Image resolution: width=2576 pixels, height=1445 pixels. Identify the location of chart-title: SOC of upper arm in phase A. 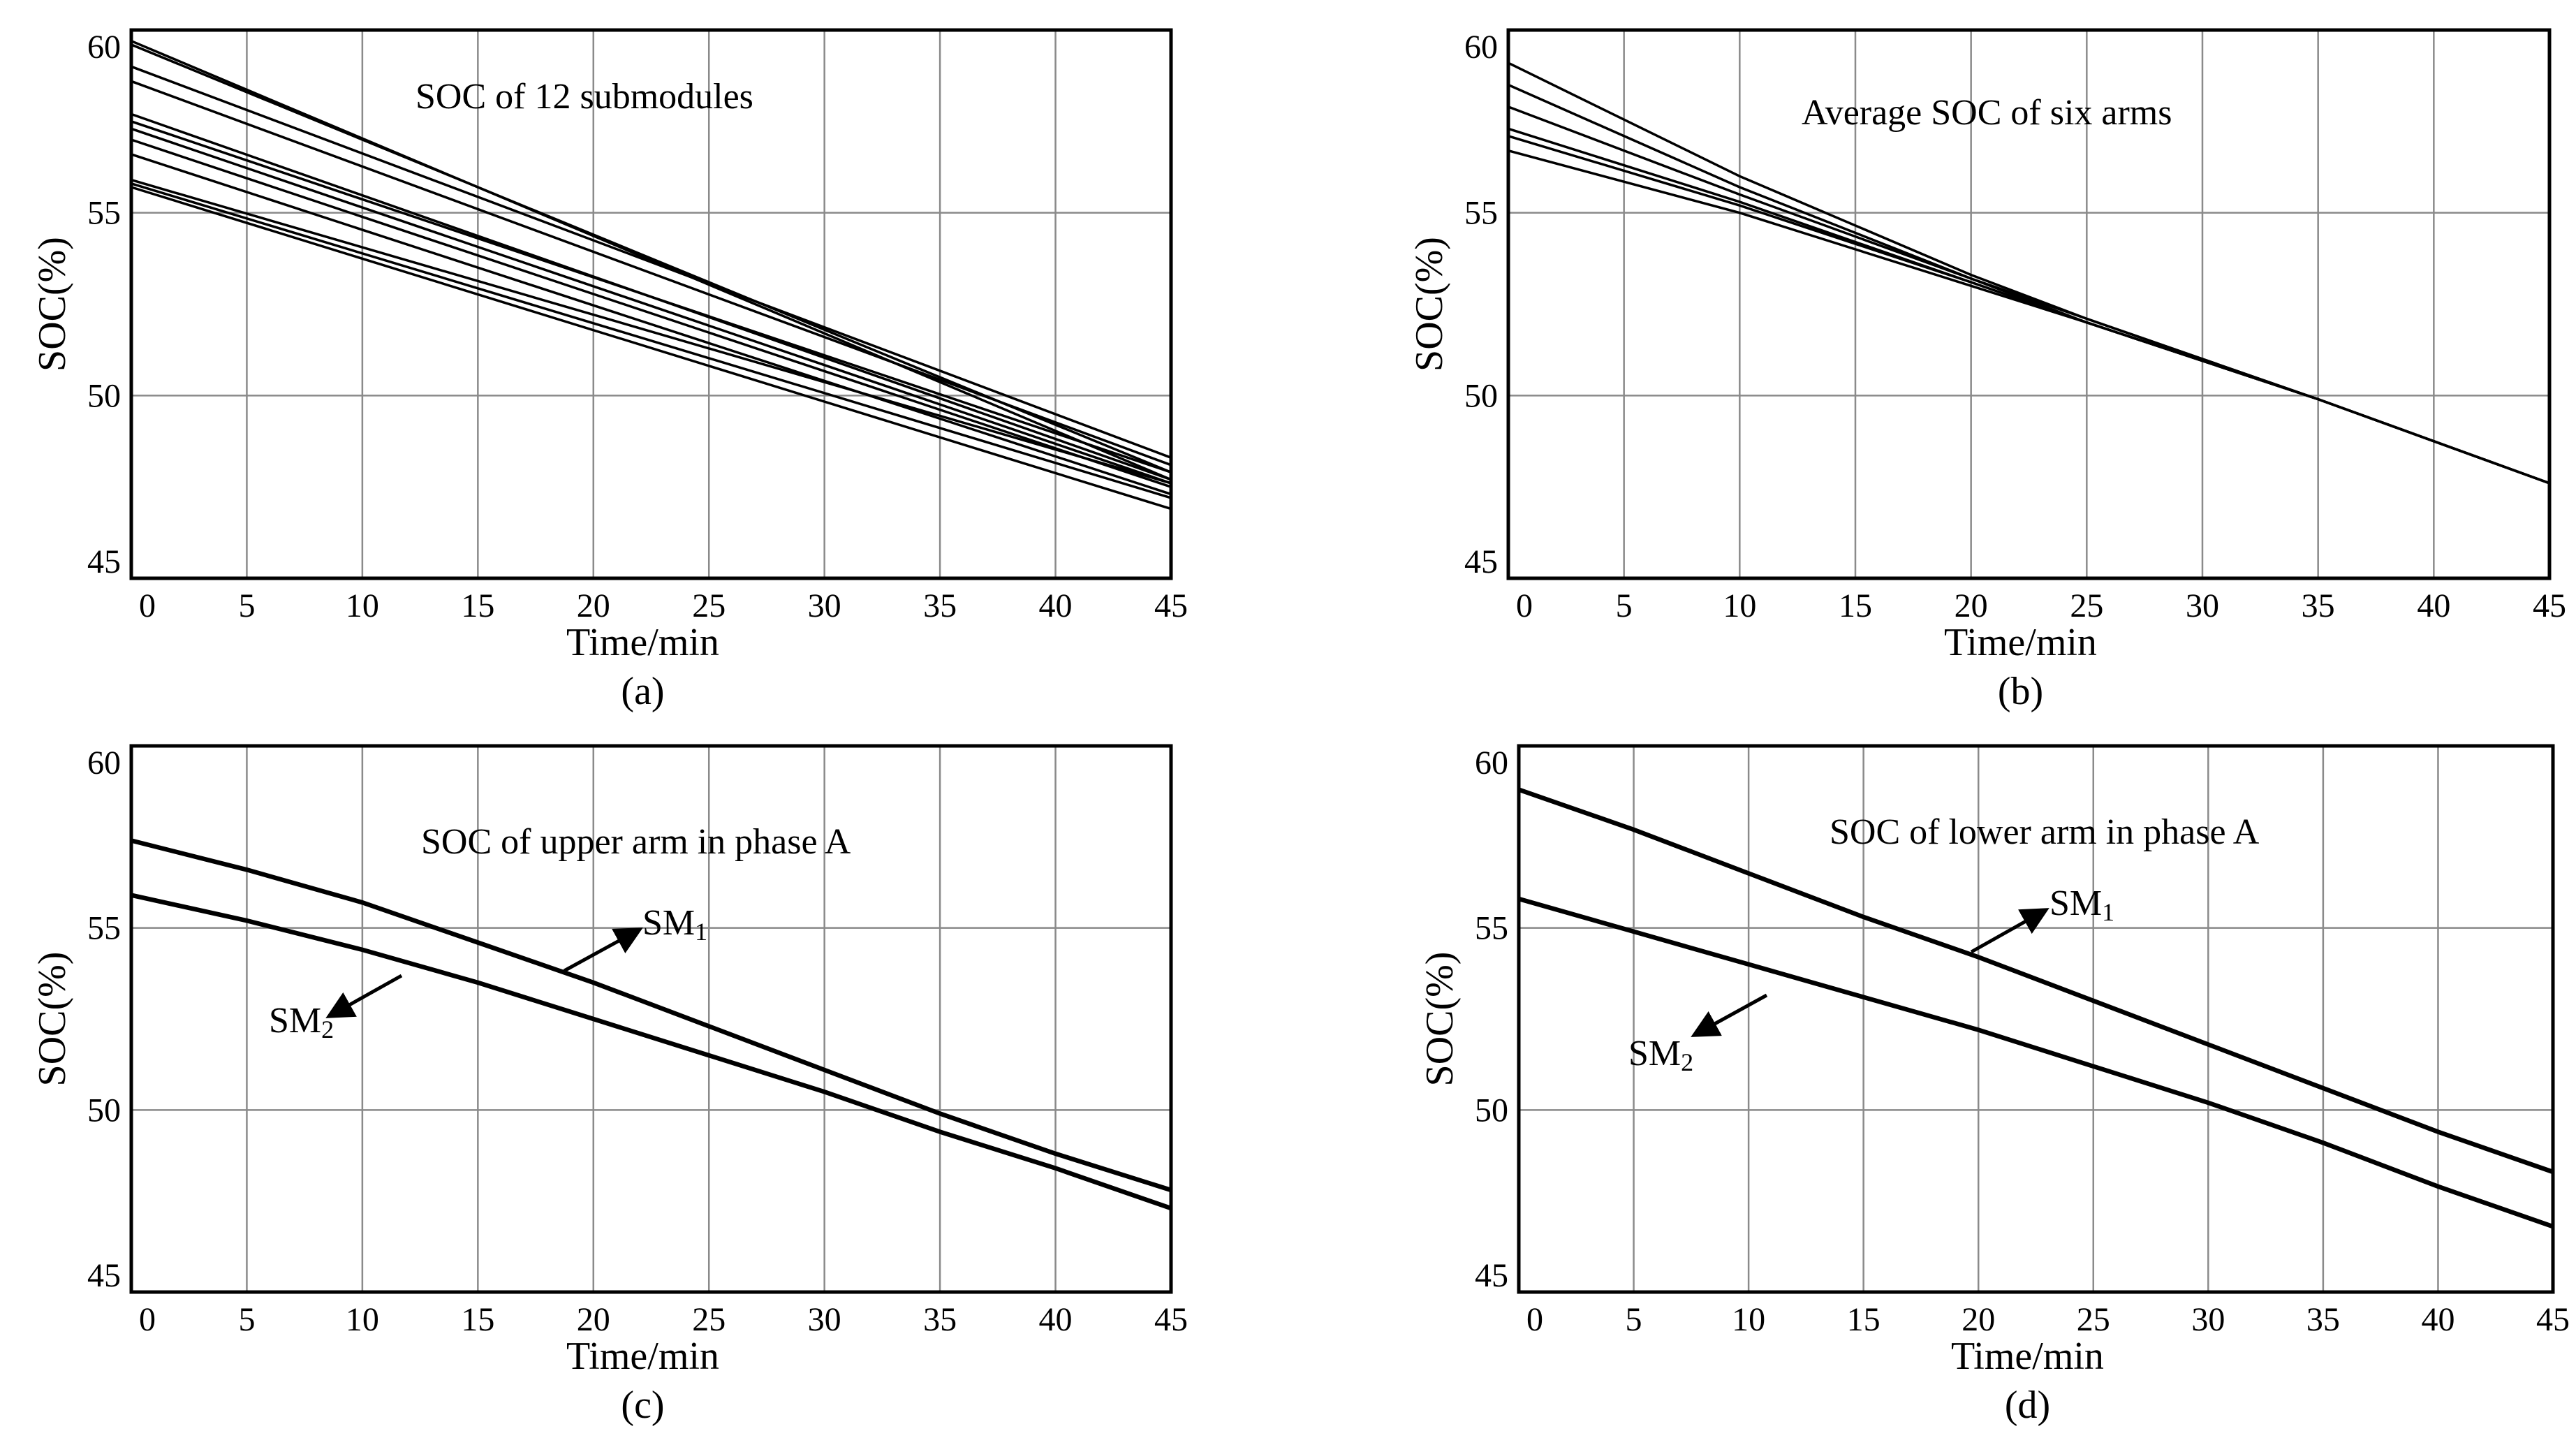
(636, 842).